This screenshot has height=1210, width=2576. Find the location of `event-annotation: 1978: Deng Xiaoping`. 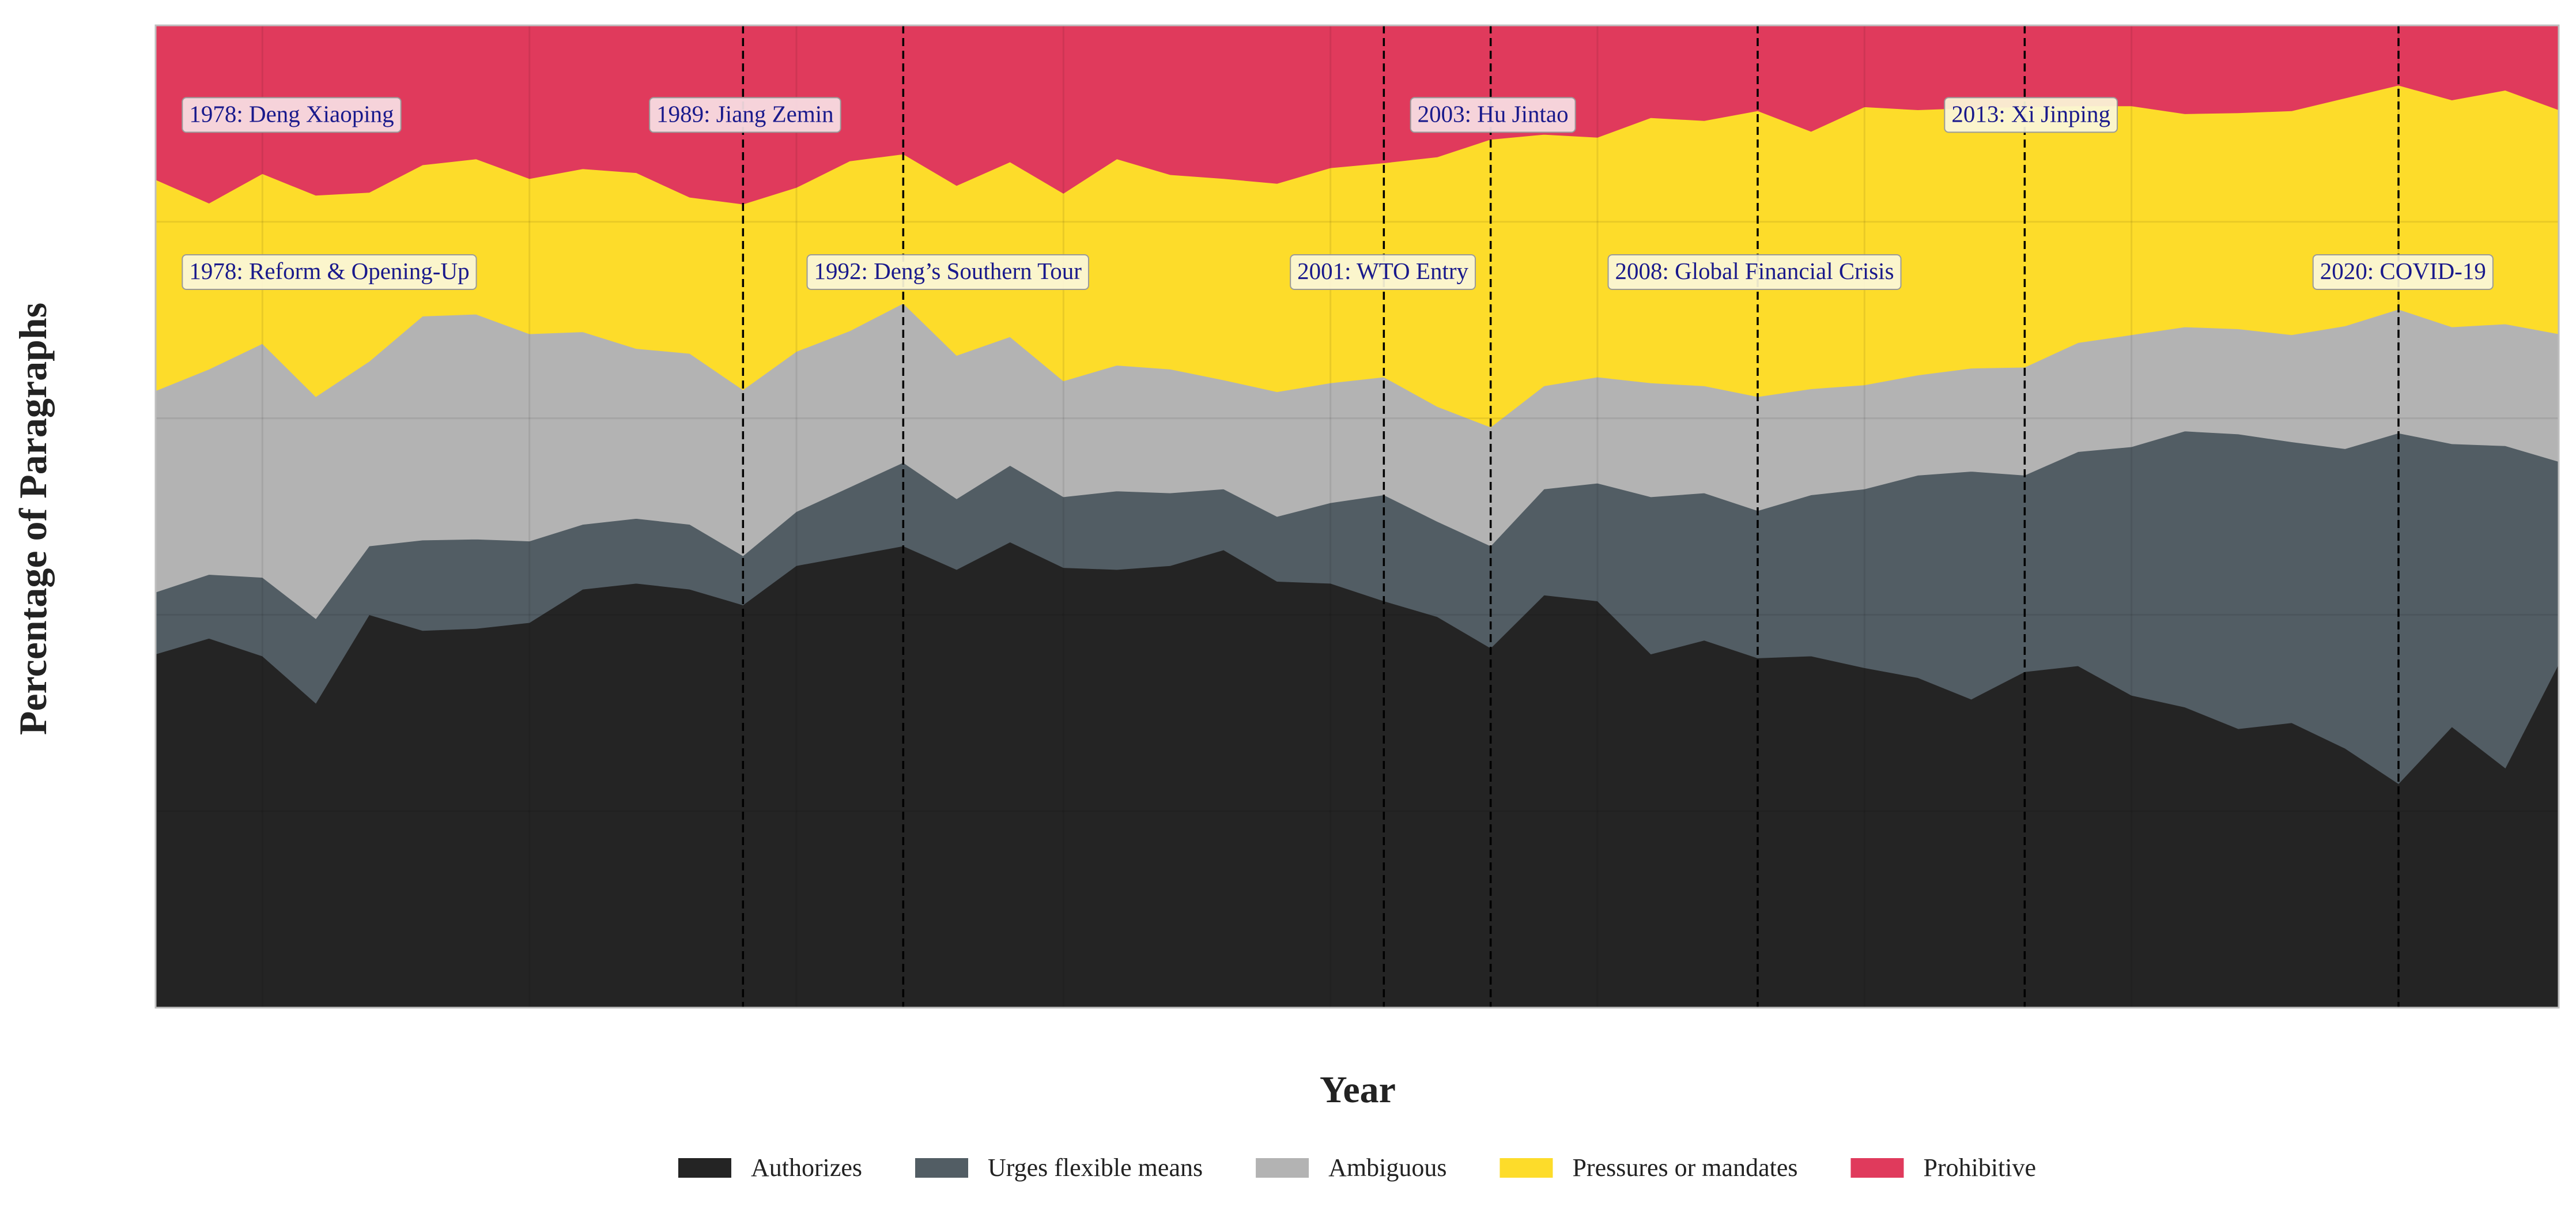

event-annotation: 1978: Deng Xiaoping is located at coordinates (292, 115).